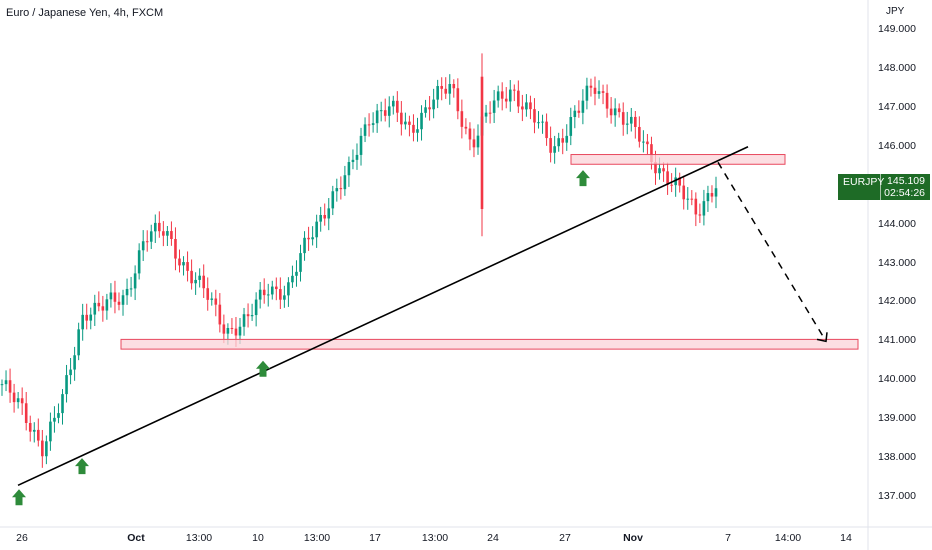 This screenshot has width=932, height=550. I want to click on badge-countdown: 02:54:26, so click(904, 193).